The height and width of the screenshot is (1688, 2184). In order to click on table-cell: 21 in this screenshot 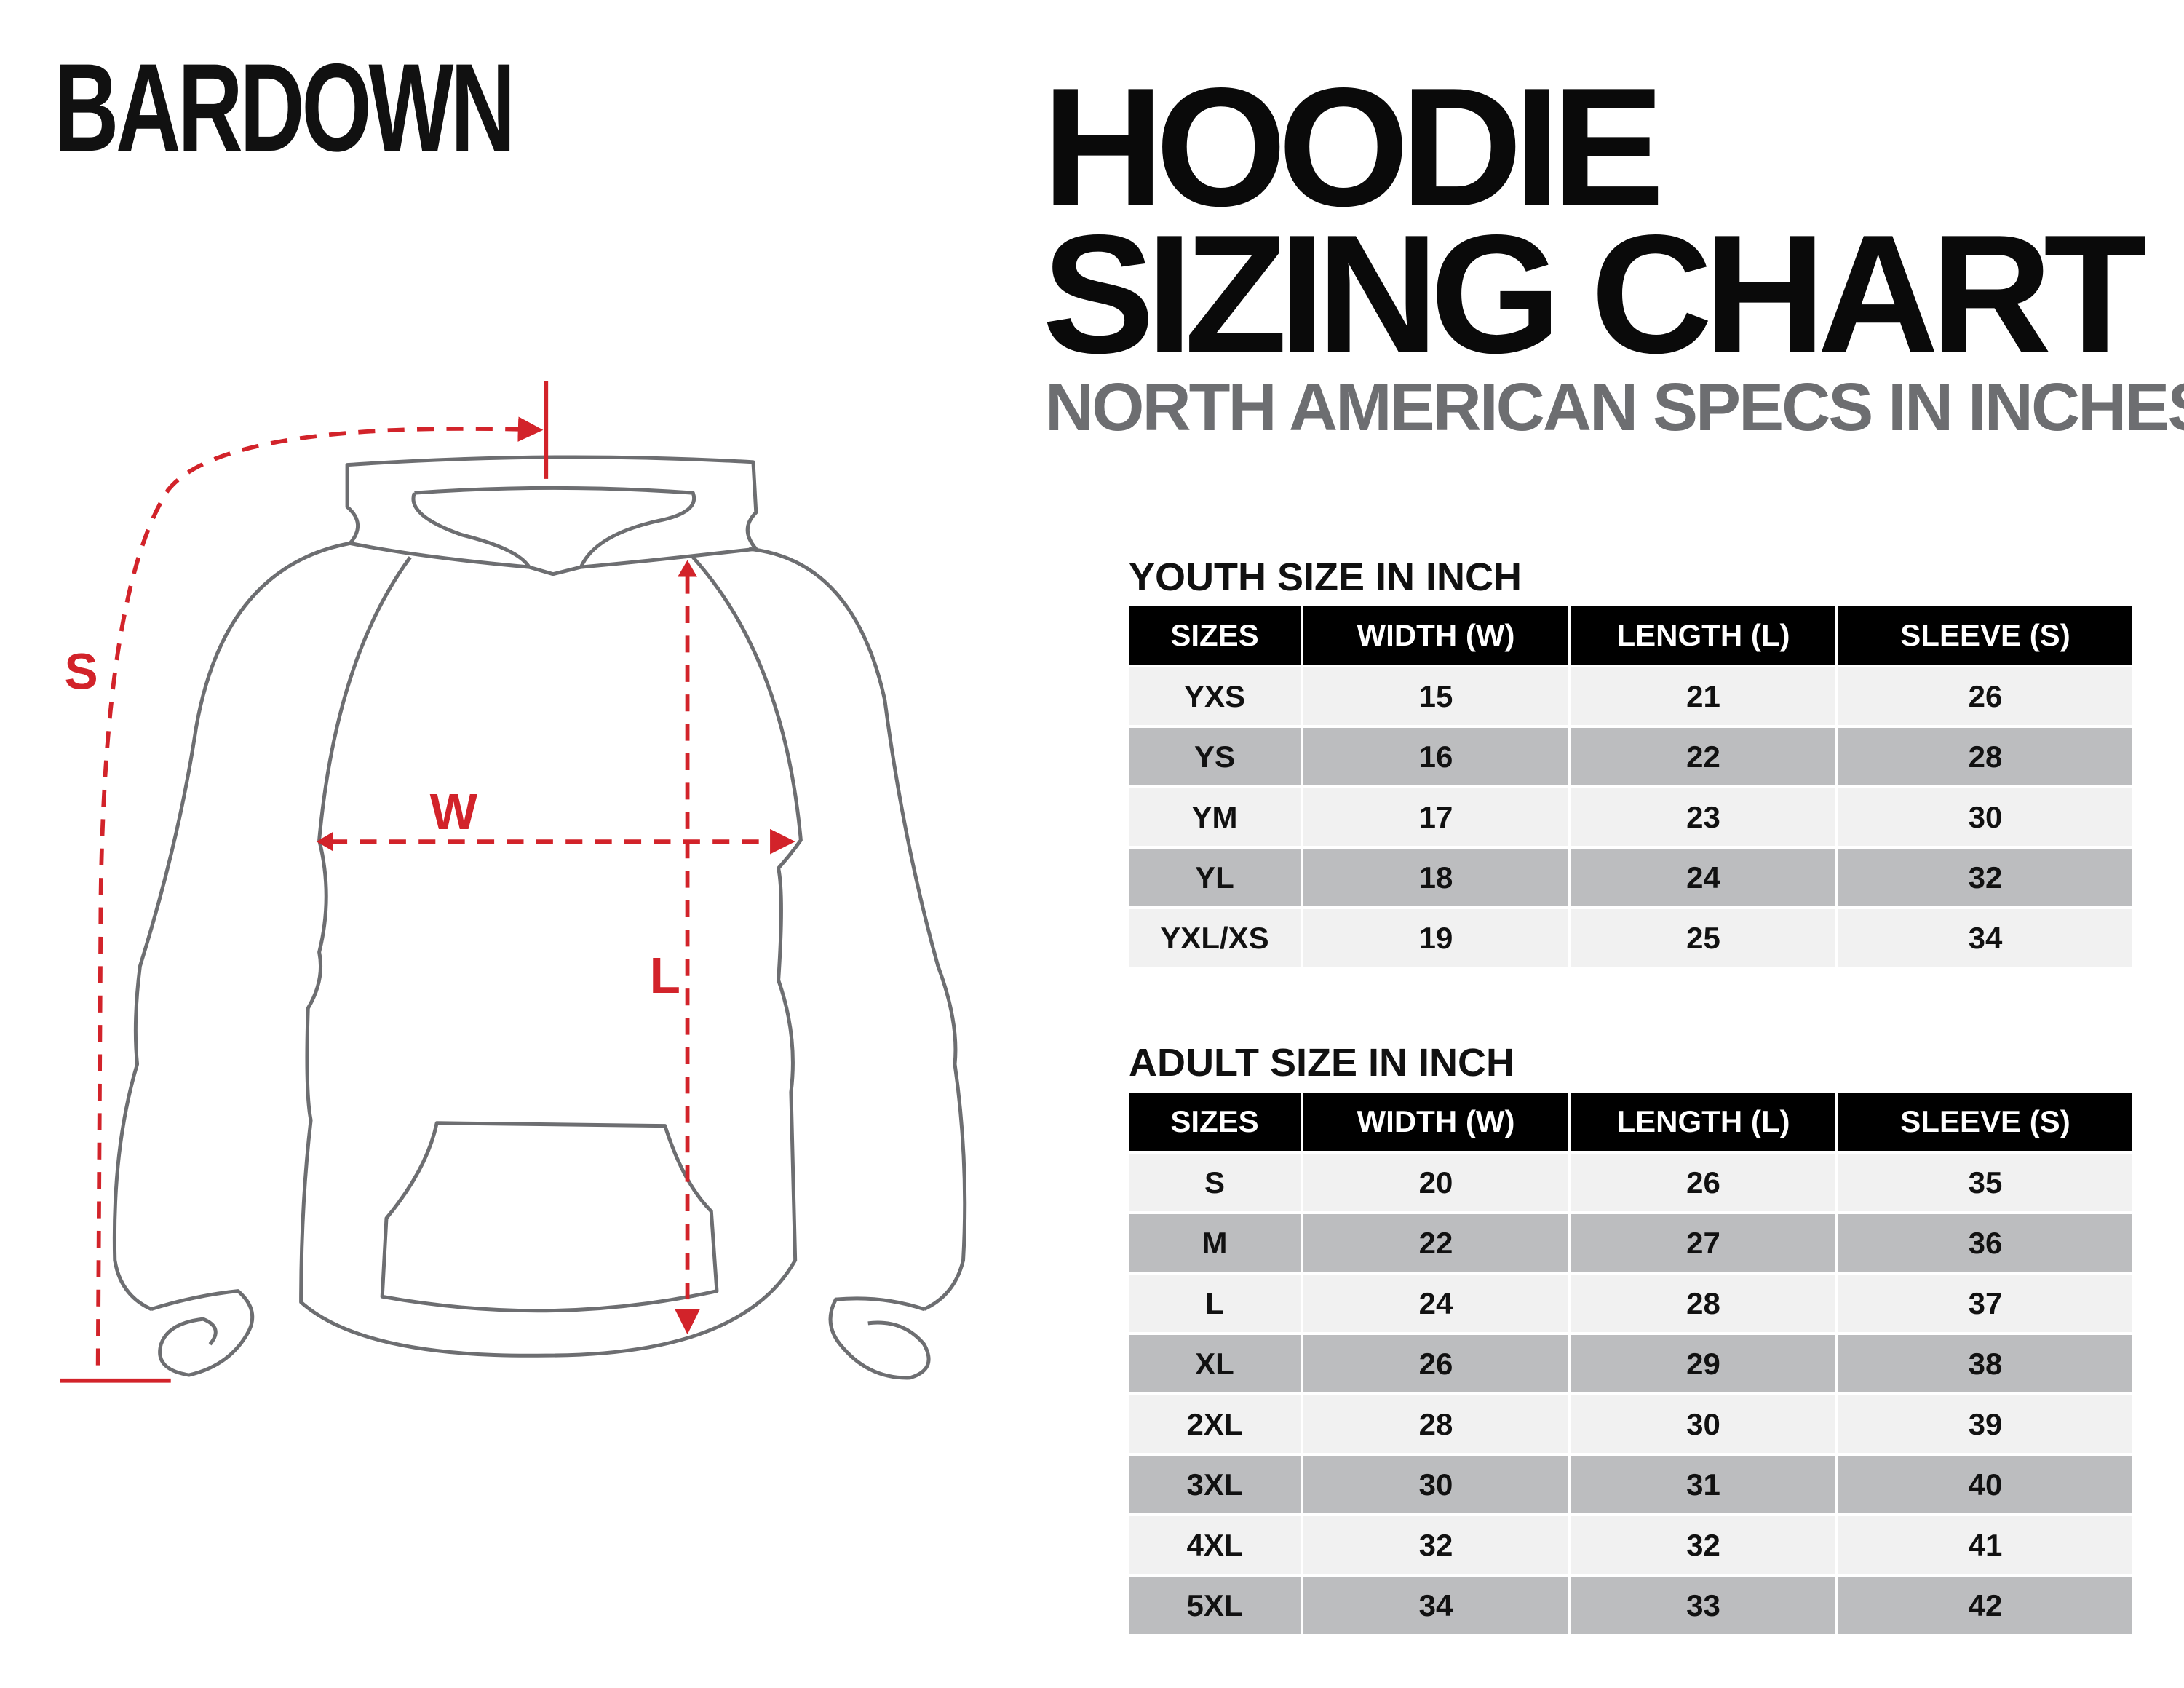, I will do `click(1703, 696)`.